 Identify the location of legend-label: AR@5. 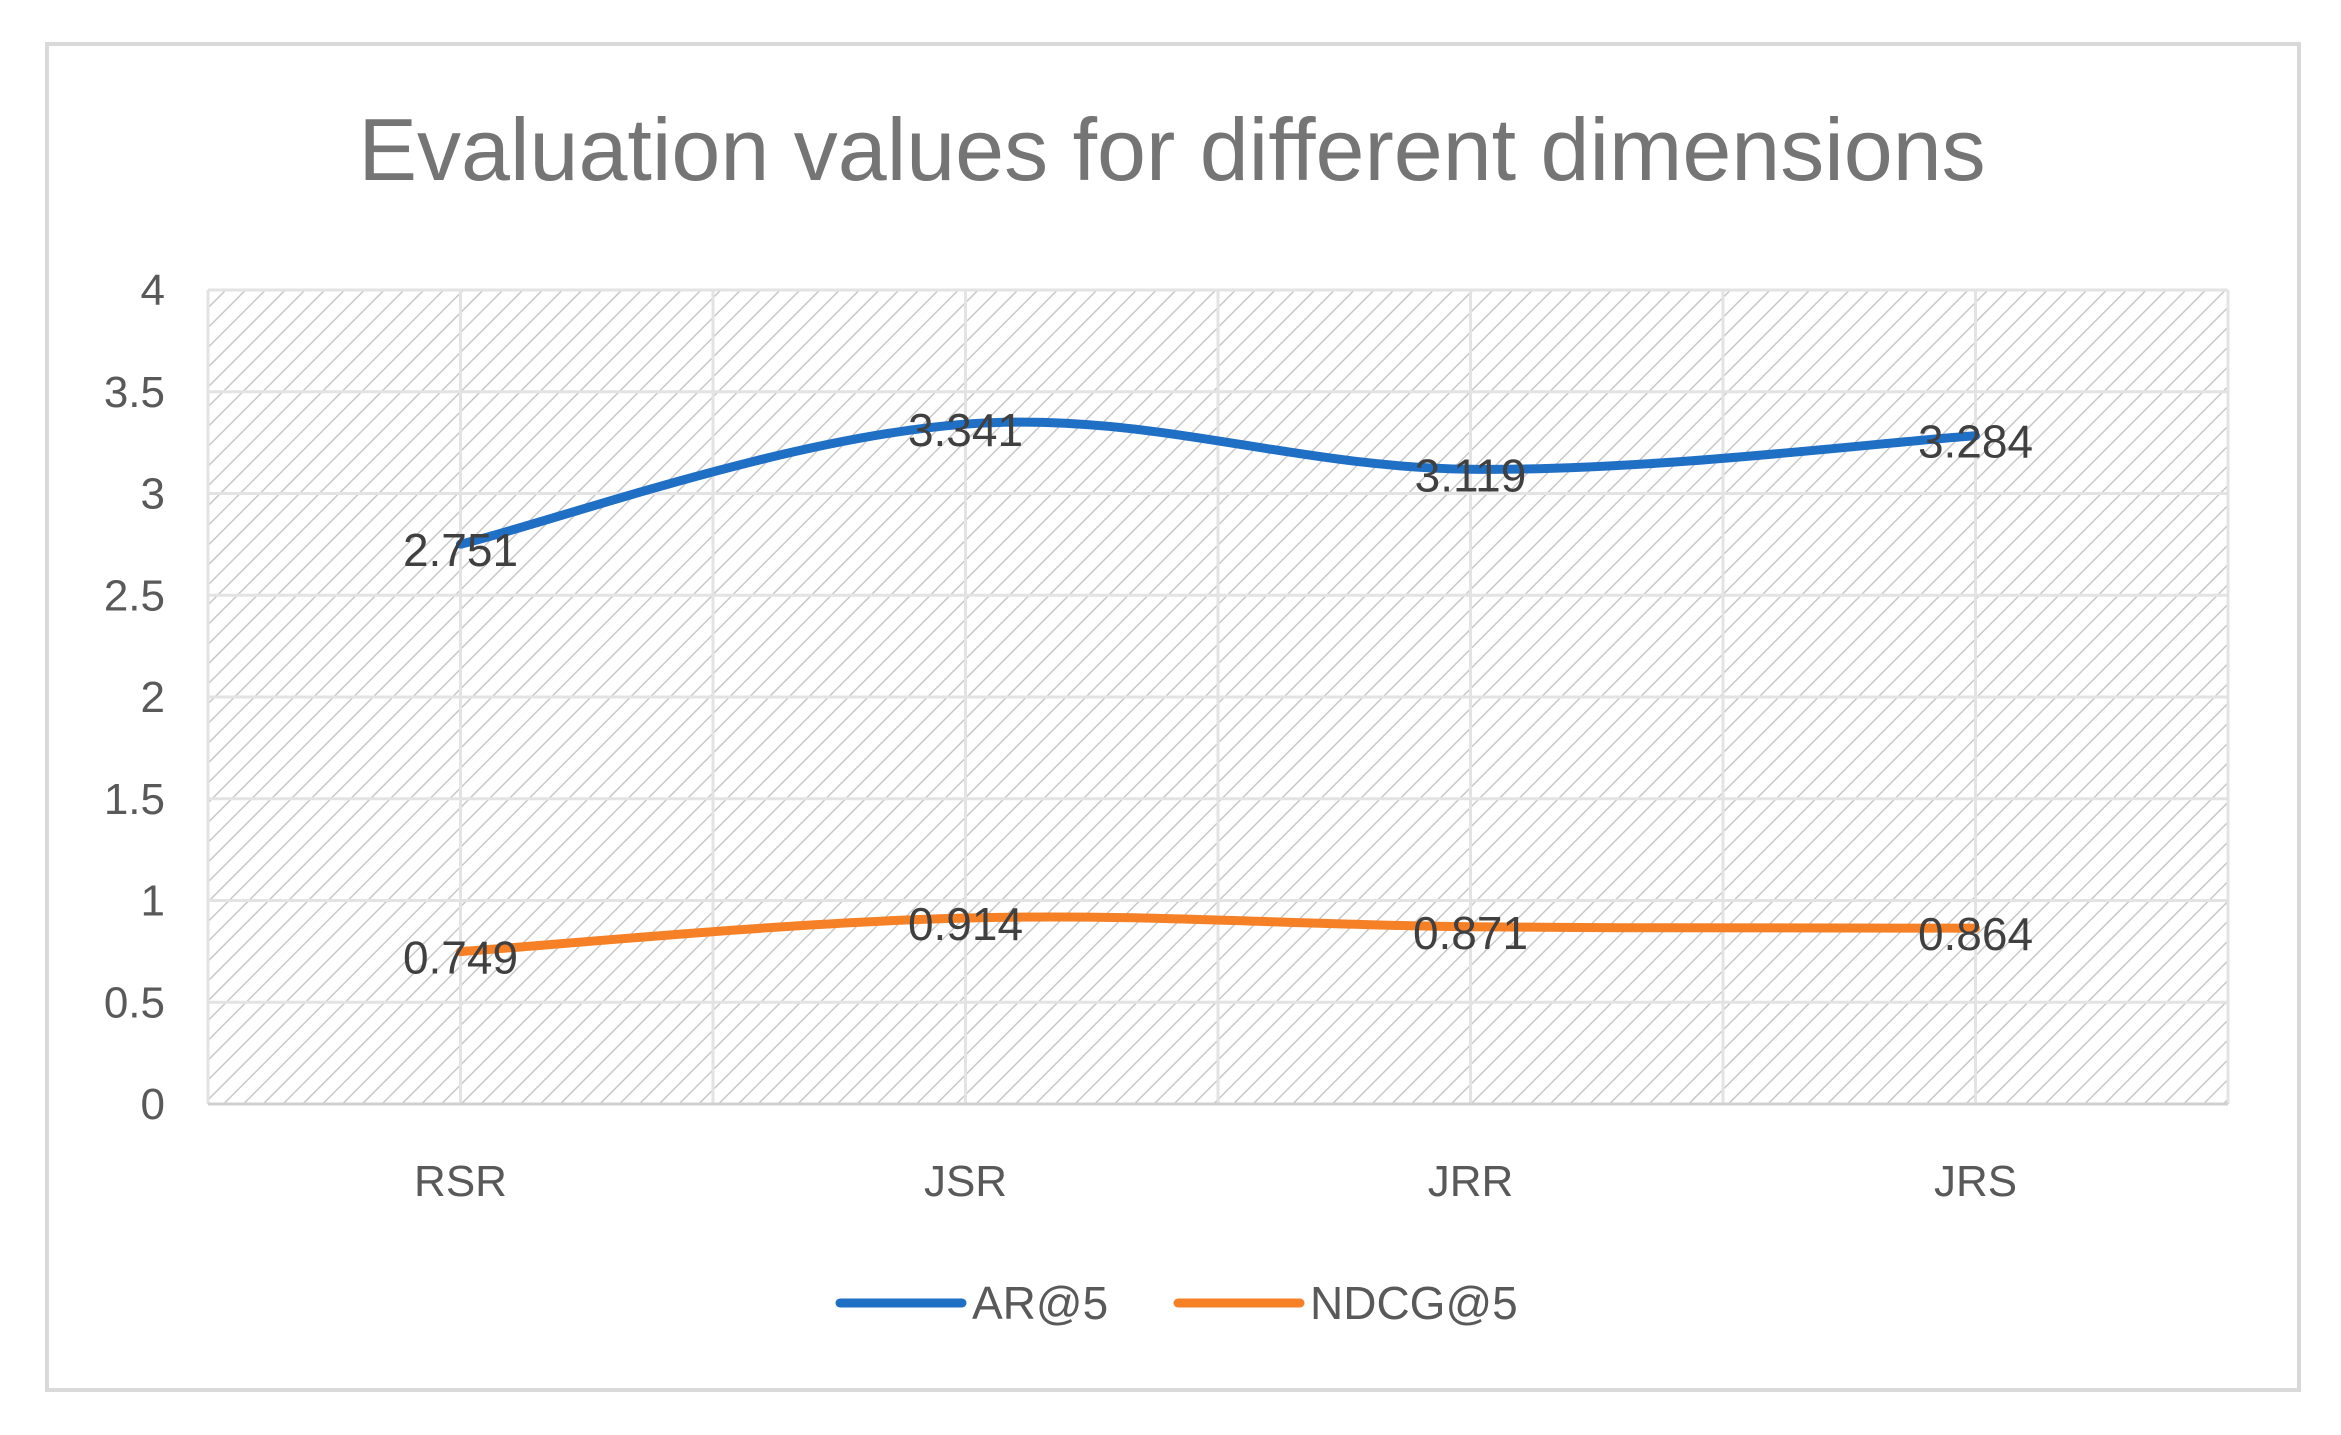
(1040, 1303).